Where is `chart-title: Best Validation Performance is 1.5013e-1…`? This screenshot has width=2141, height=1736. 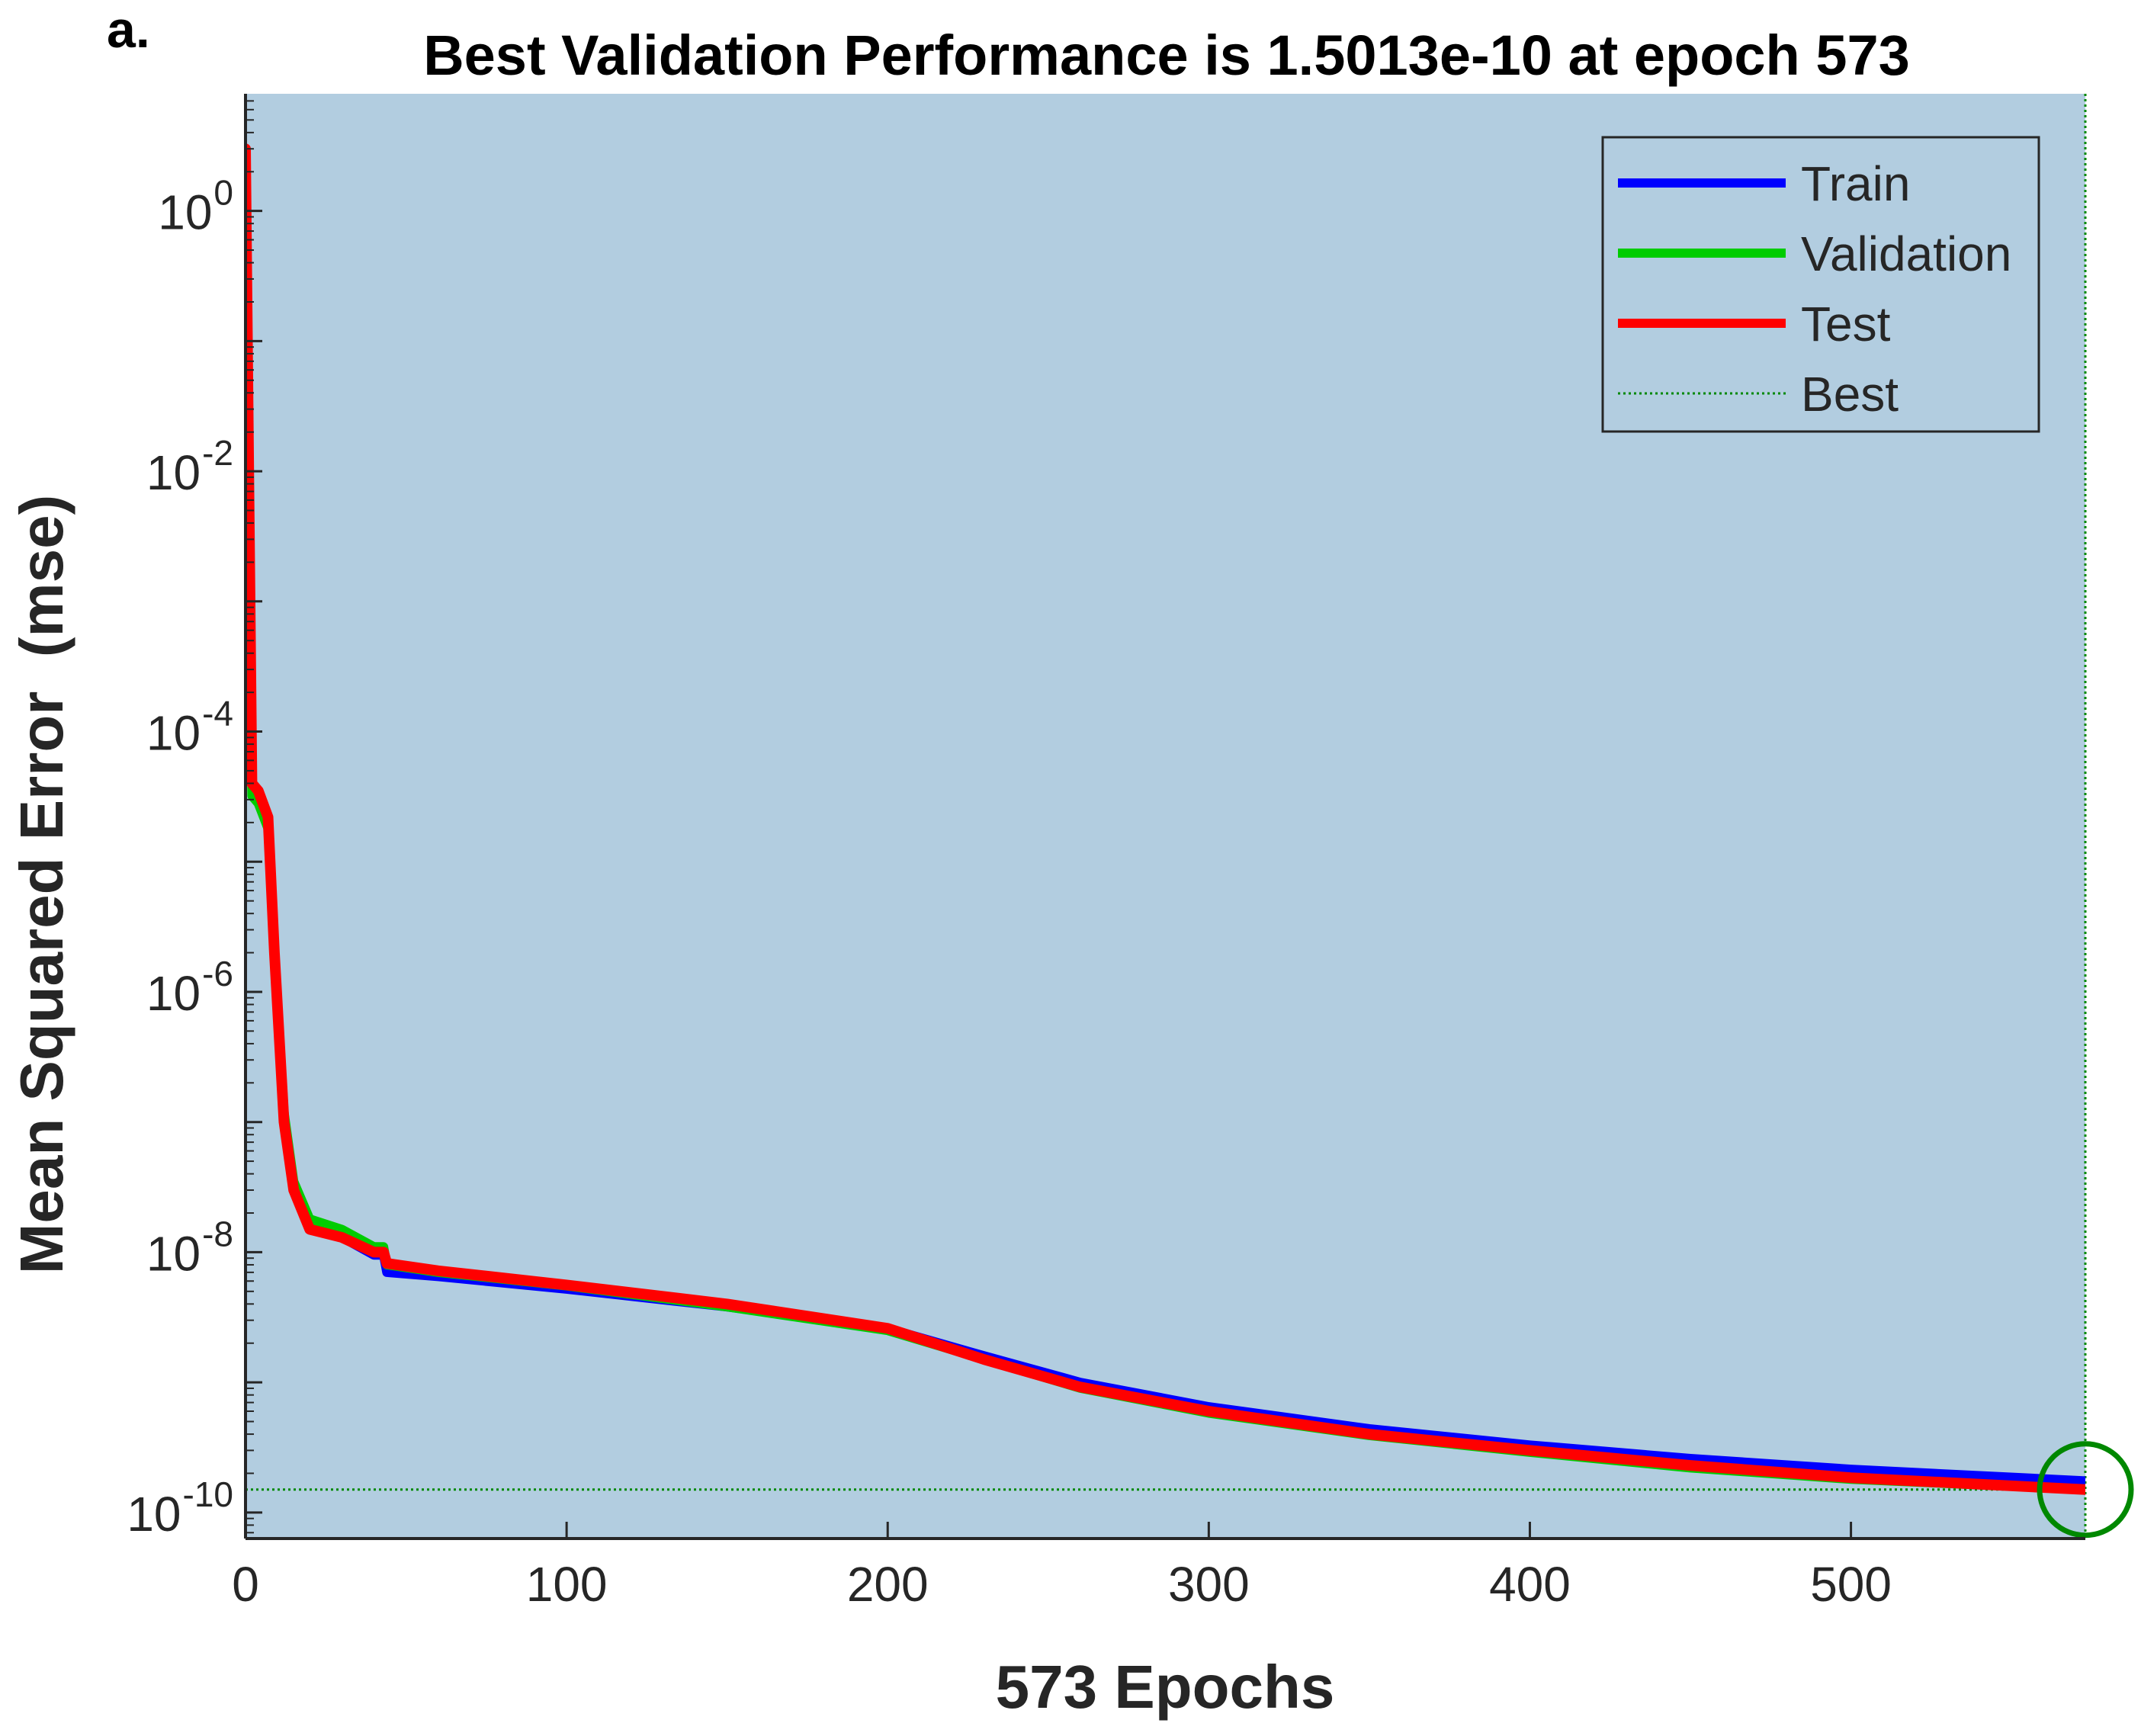
chart-title: Best Validation Performance is 1.5013e-1… is located at coordinates (1166, 55).